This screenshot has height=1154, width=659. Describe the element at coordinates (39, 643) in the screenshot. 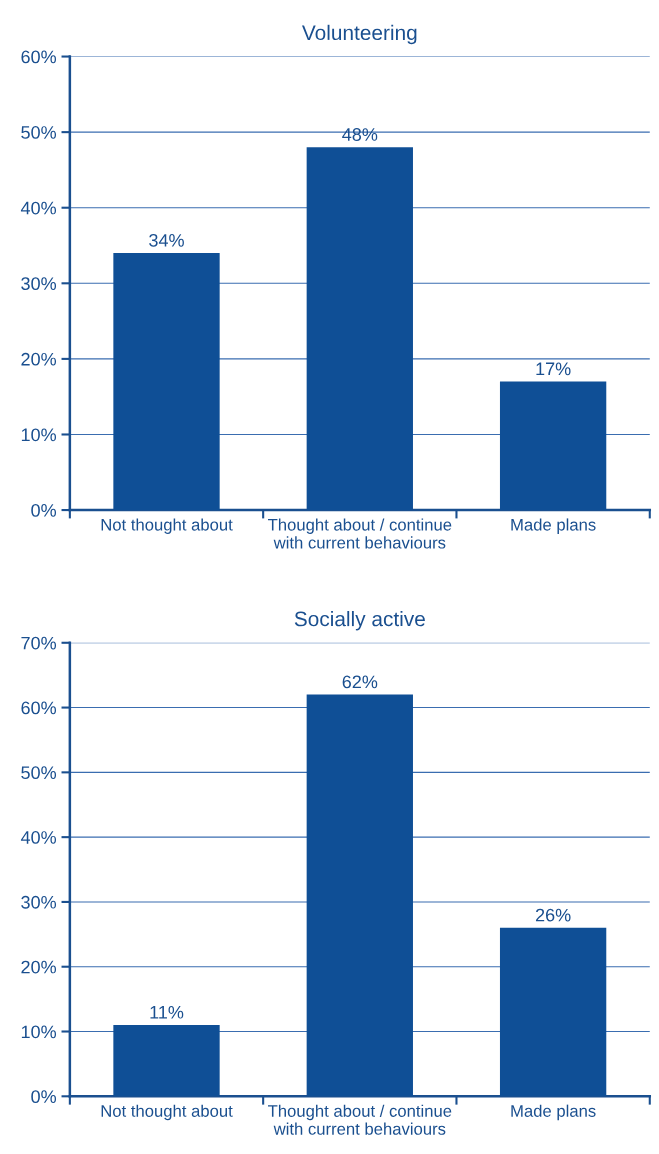

I see `y-tick-label: 70%` at that location.